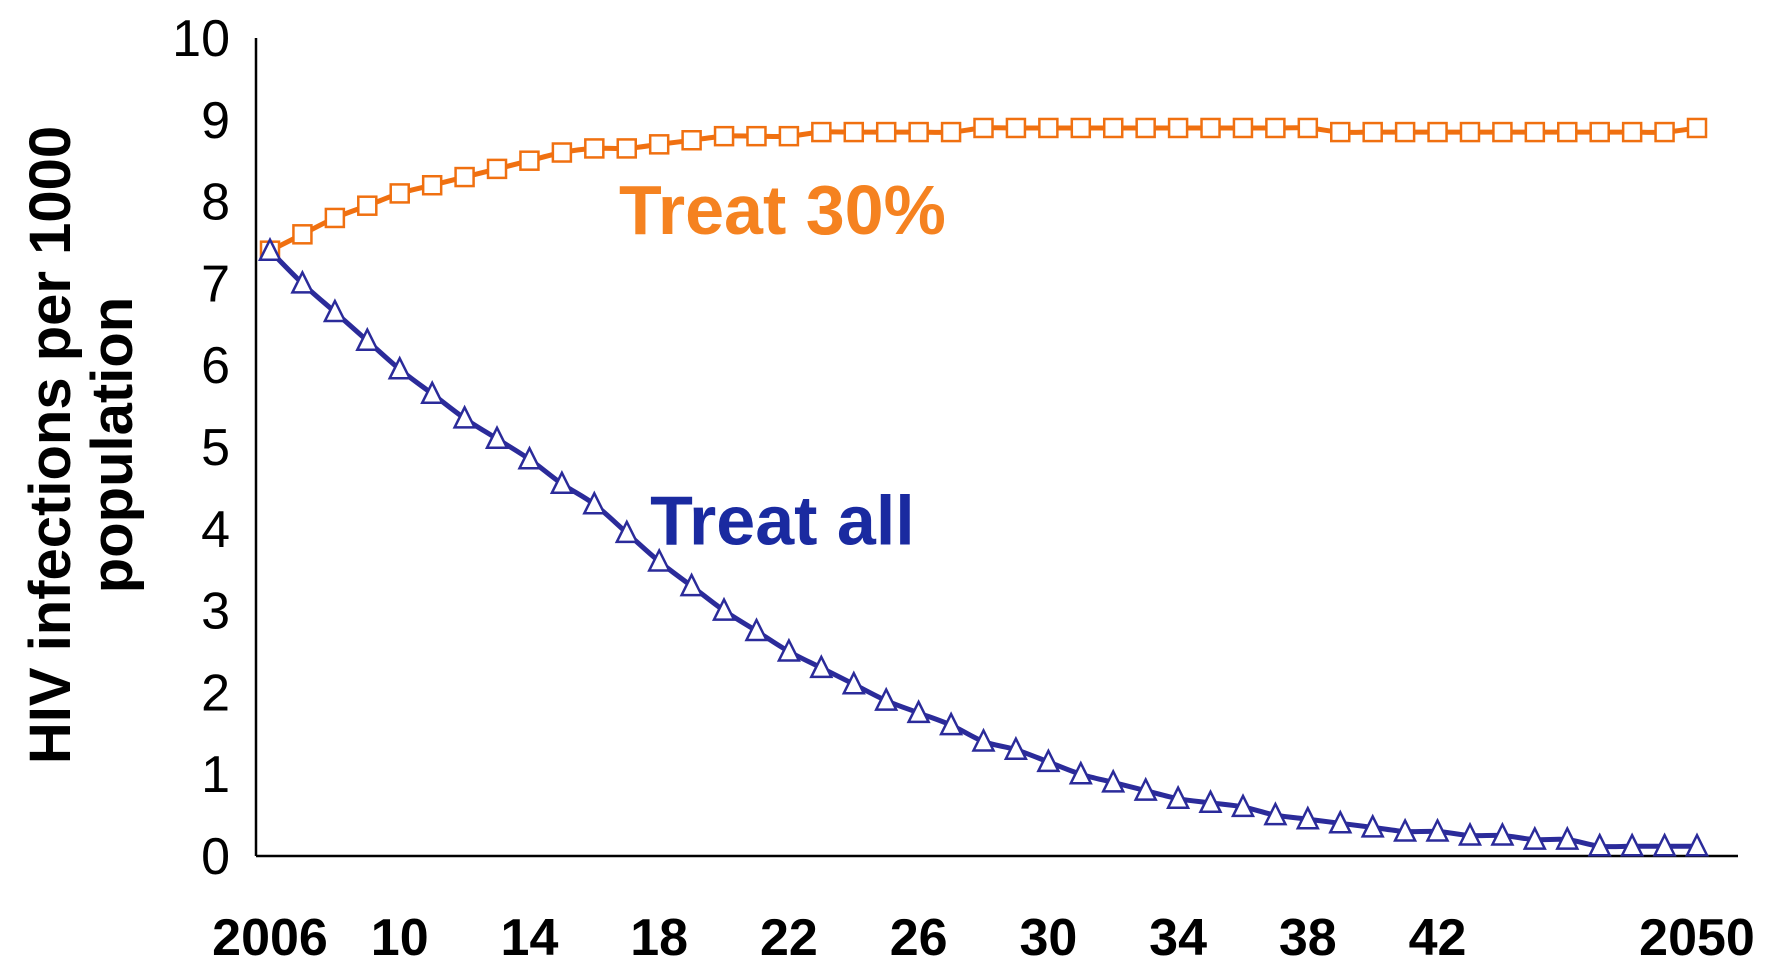 This screenshot has width=1767, height=978. What do you see at coordinates (215, 366) in the screenshot?
I see `y-tick-label: 6` at bounding box center [215, 366].